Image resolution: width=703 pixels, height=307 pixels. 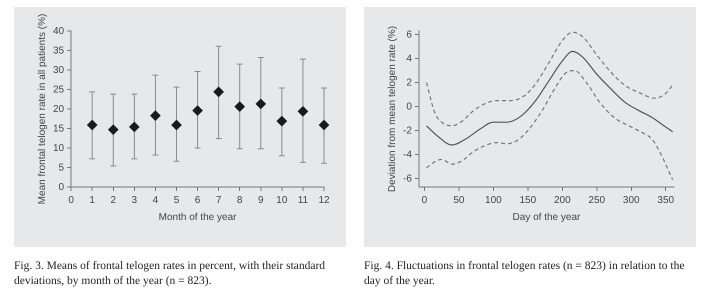 What do you see at coordinates (525, 274) in the screenshot?
I see `caption: Fig. 4. Fluctuations in frontal telogen rates (n = 823) in relation to the day of the year.` at bounding box center [525, 274].